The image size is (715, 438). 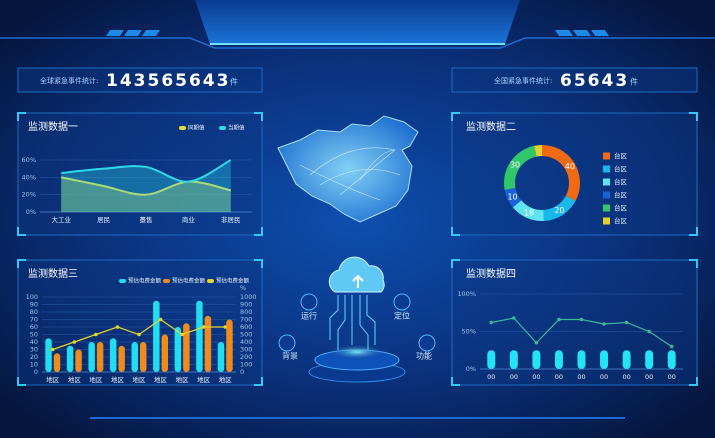 I want to click on y-tick-label: 60, so click(x=34, y=327).